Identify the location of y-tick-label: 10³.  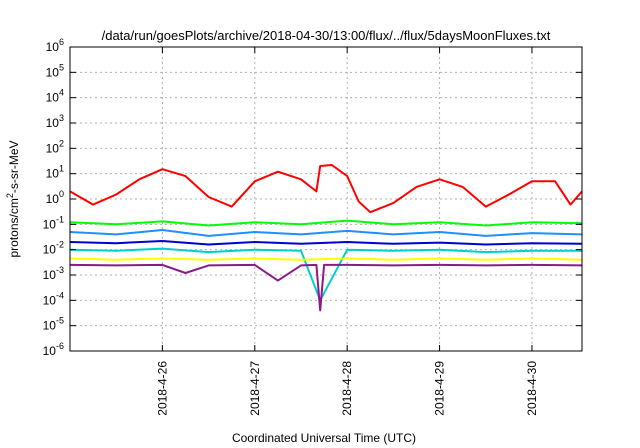
(55, 121).